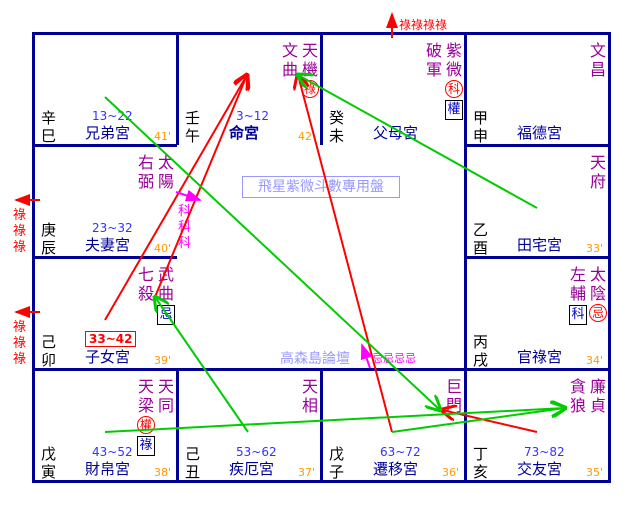 The image size is (640, 513). I want to click on star-廉貞: 廉貞, so click(598, 396).